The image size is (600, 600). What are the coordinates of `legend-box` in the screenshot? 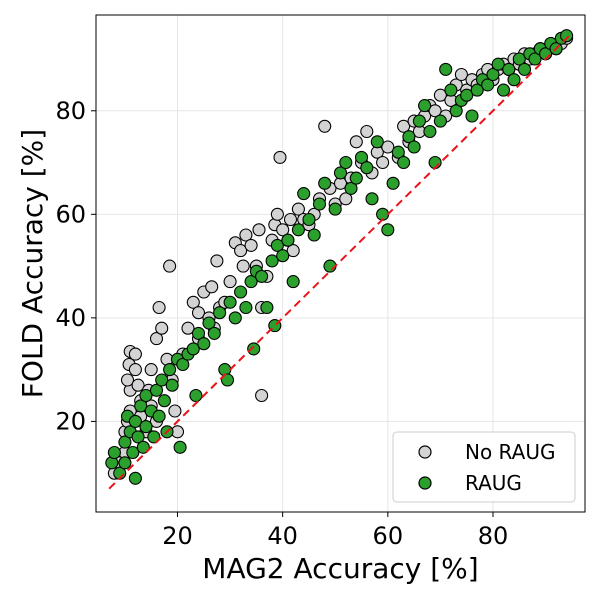 It's located at (484, 467).